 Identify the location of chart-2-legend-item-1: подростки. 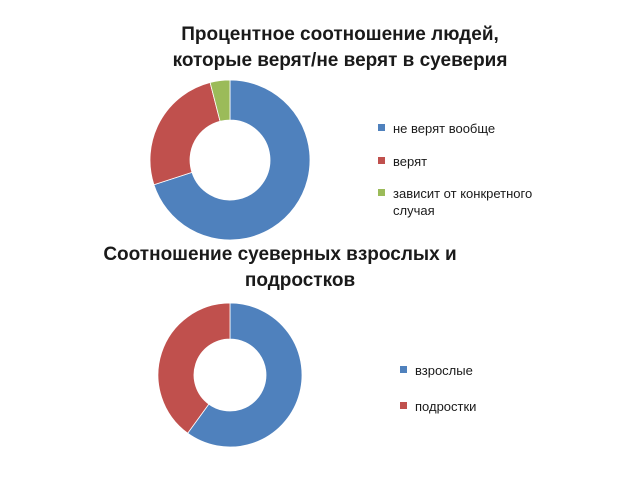
(438, 406).